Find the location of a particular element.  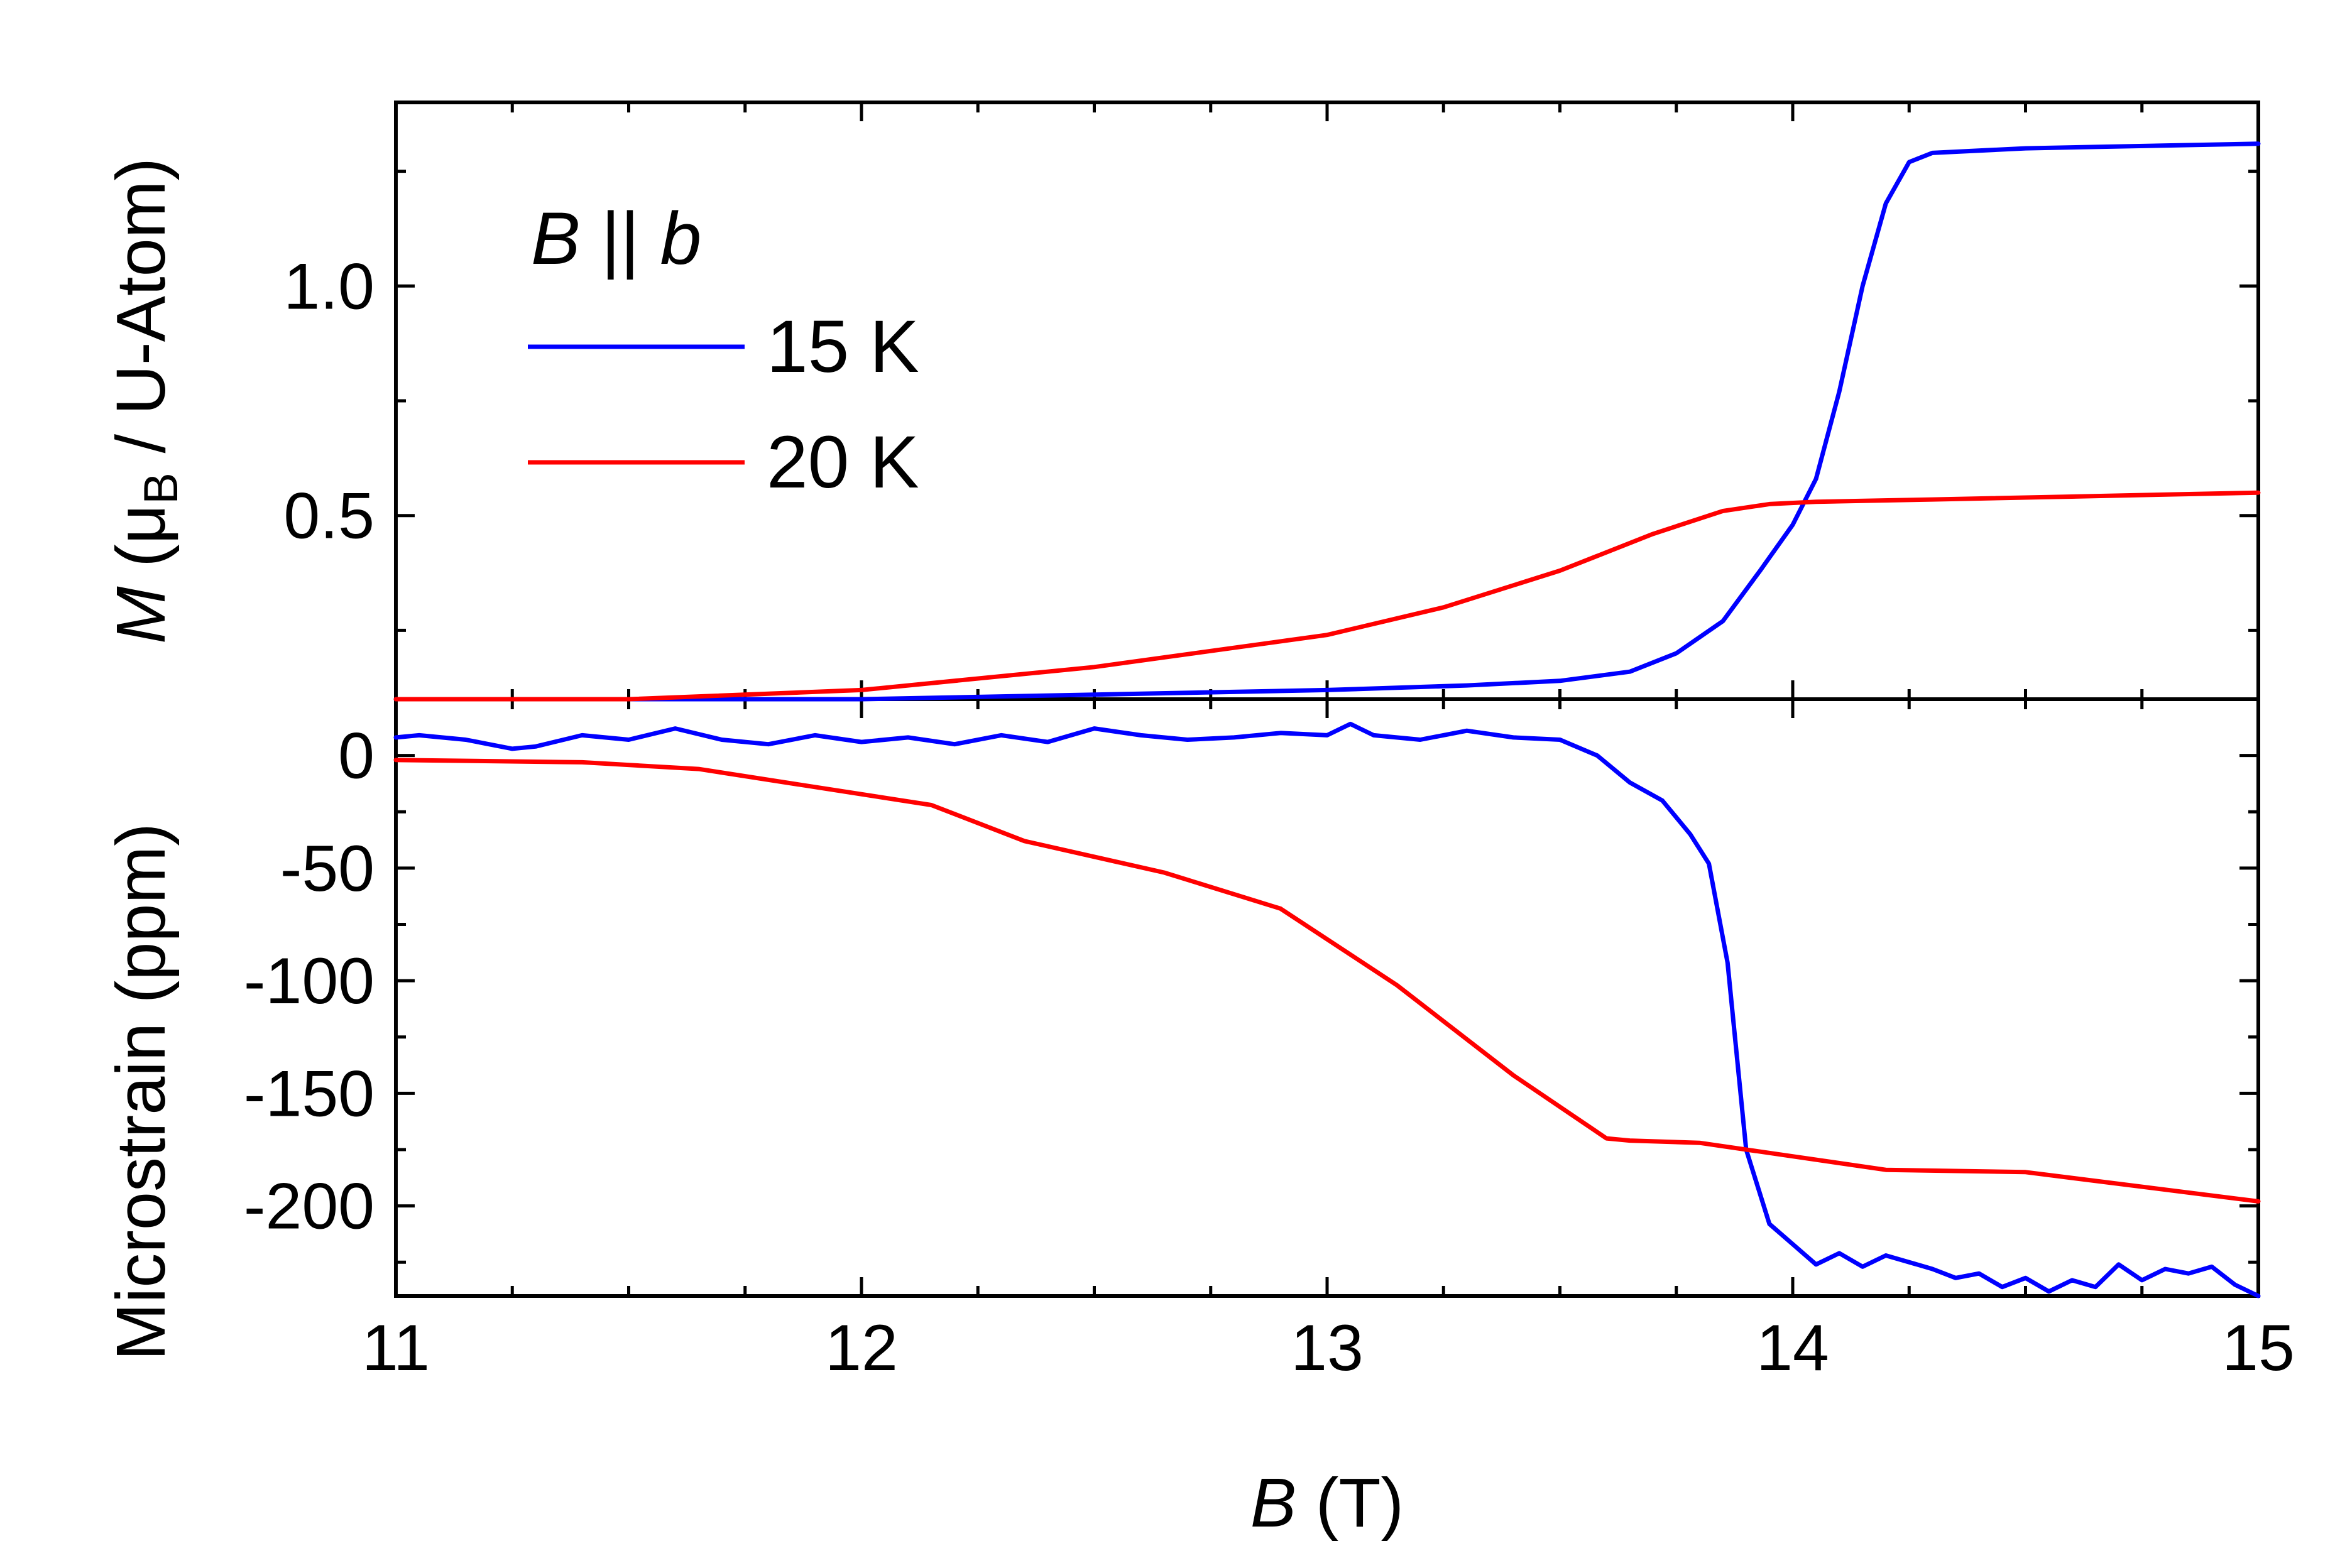

series-line-20k-top-panel is located at coordinates (1327, 596).